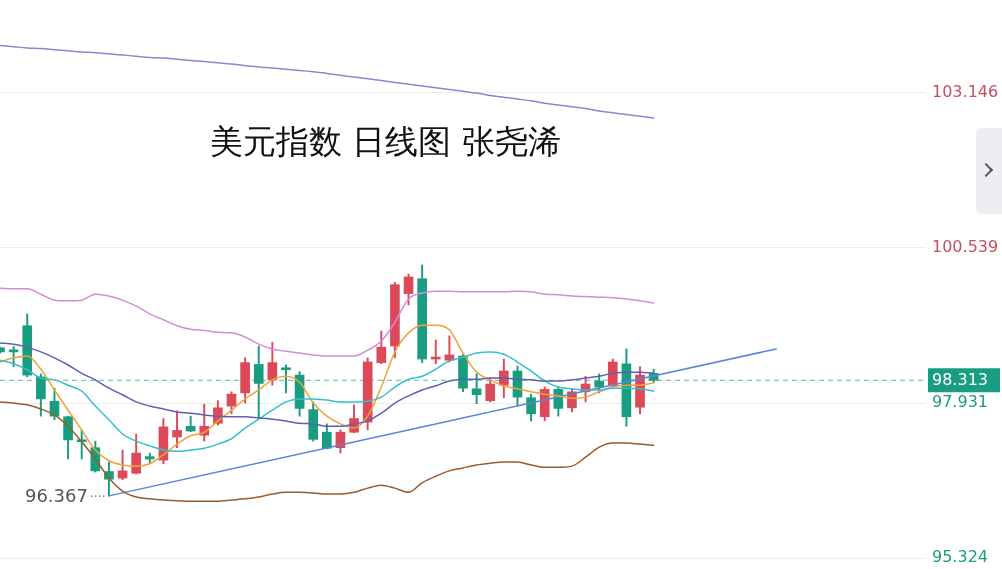 This screenshot has height=569, width=1002. Describe the element at coordinates (960, 380) in the screenshot. I see `ref-line-label: 98.313` at that location.